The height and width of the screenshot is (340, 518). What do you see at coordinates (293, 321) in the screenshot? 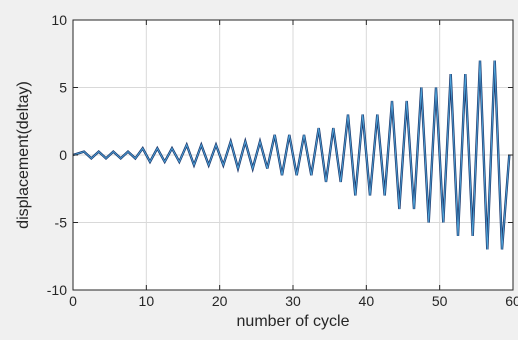
I see `x-axis-label: number of cycle` at bounding box center [293, 321].